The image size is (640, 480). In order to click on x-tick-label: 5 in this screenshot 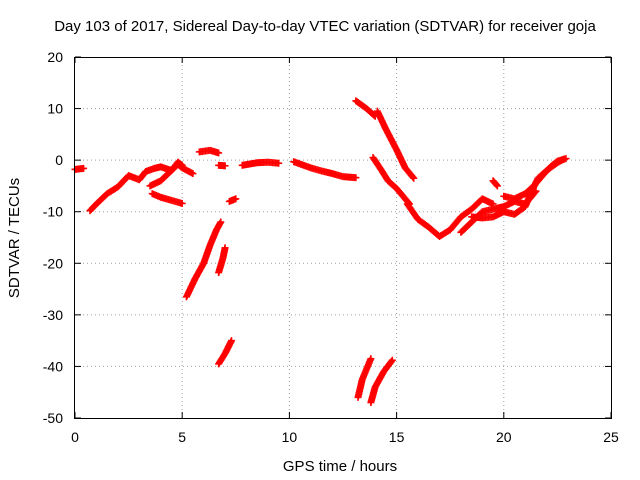, I will do `click(182, 437)`.